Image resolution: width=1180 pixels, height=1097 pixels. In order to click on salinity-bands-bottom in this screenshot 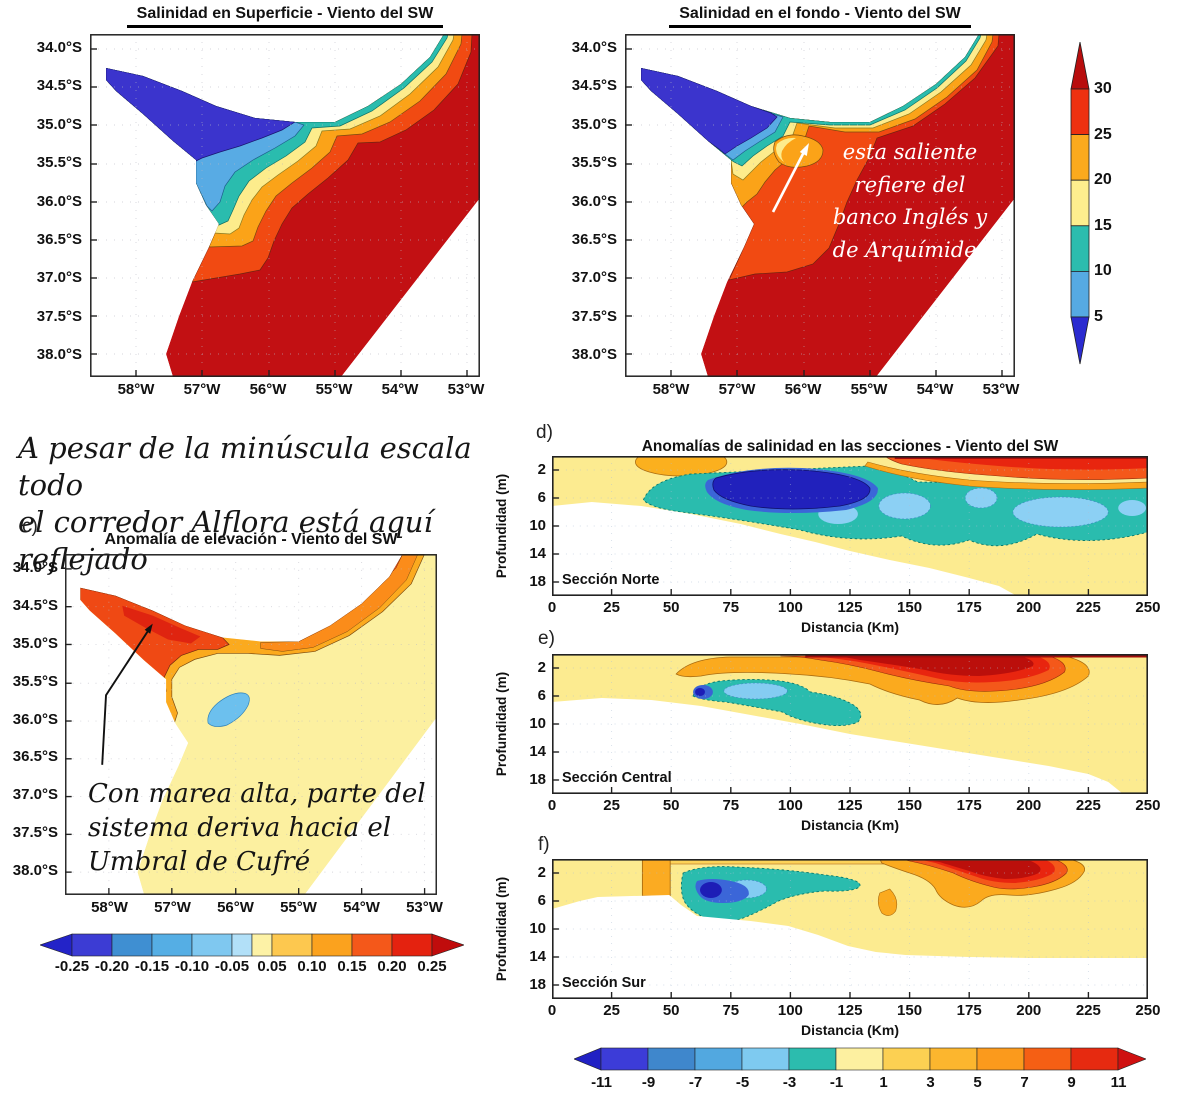, I will do `click(828, 205)`.